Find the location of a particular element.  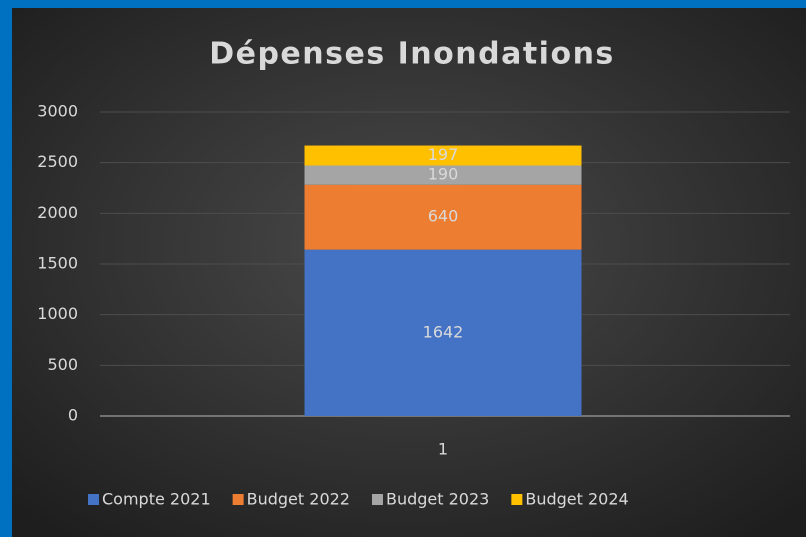

data-label: 197 is located at coordinates (443, 154).